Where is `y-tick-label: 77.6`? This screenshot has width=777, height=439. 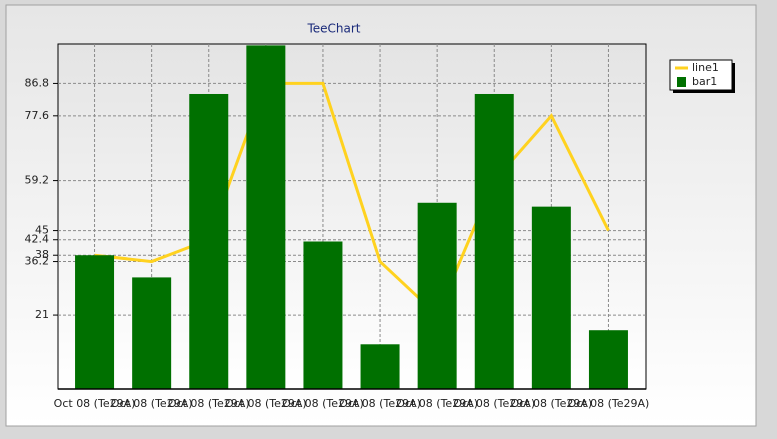
y-tick-label: 77.6 is located at coordinates (37, 115).